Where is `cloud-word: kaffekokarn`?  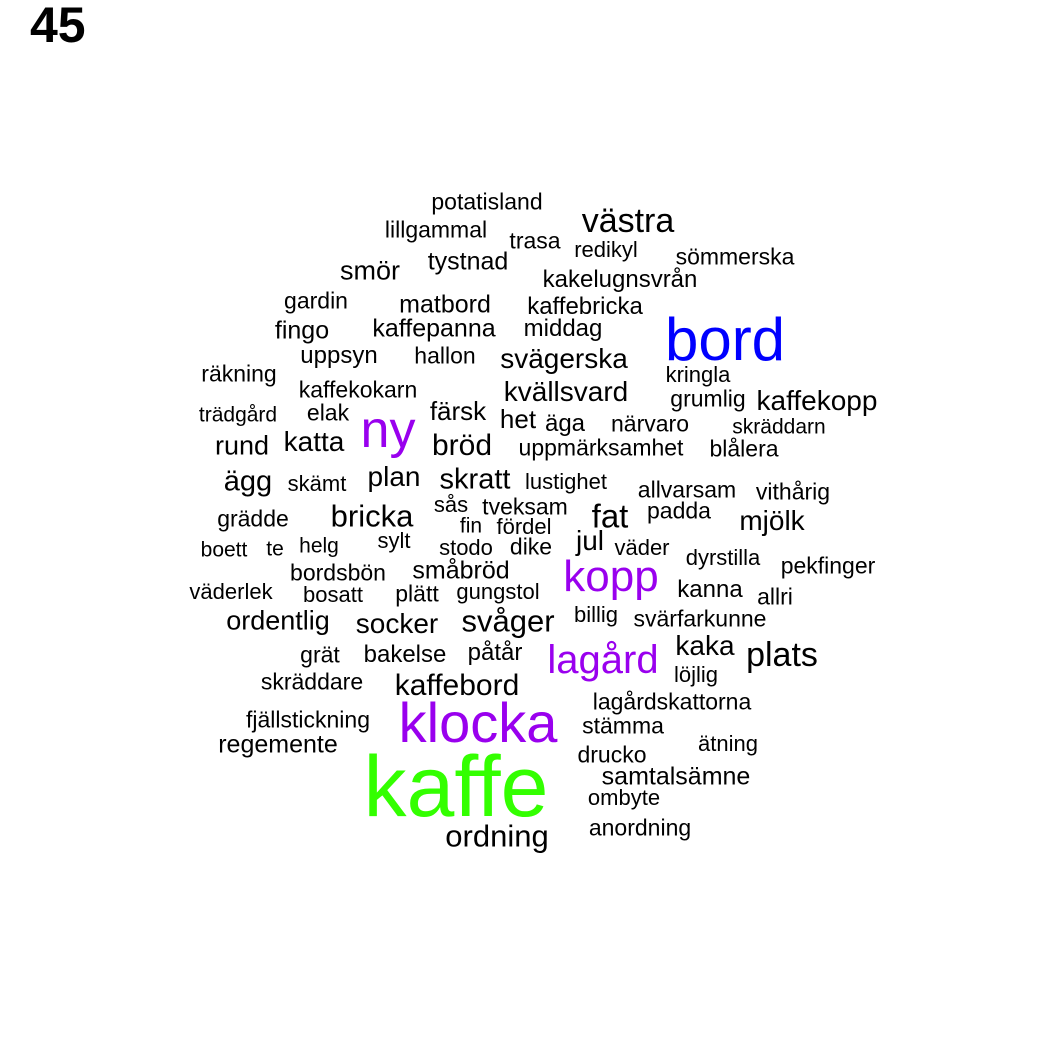 cloud-word: kaffekokarn is located at coordinates (358, 389).